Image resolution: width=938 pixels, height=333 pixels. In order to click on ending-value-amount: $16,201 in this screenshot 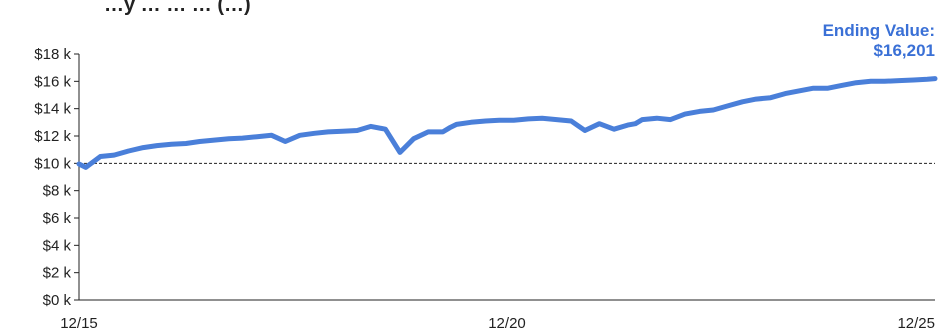, I will do `click(904, 50)`.